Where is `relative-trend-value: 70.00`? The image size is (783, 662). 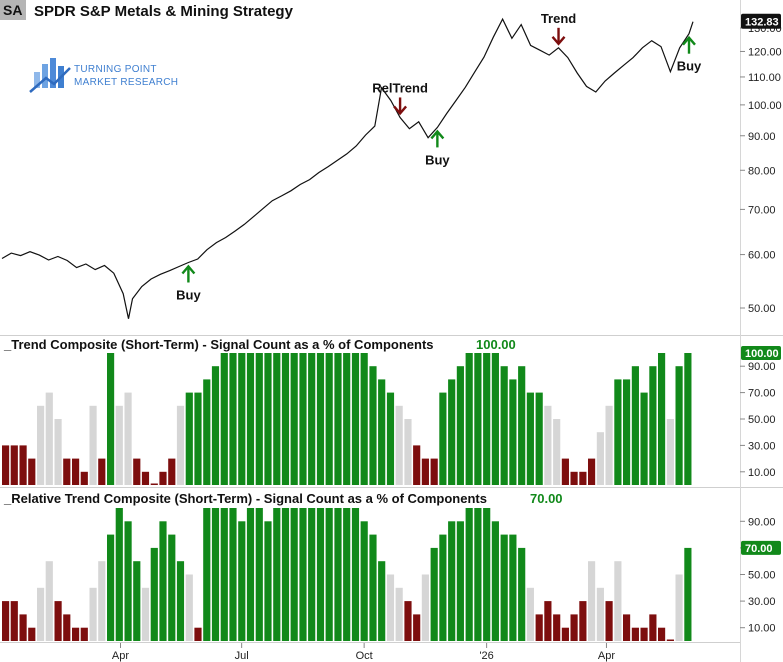
relative-trend-value: 70.00 is located at coordinates (546, 498).